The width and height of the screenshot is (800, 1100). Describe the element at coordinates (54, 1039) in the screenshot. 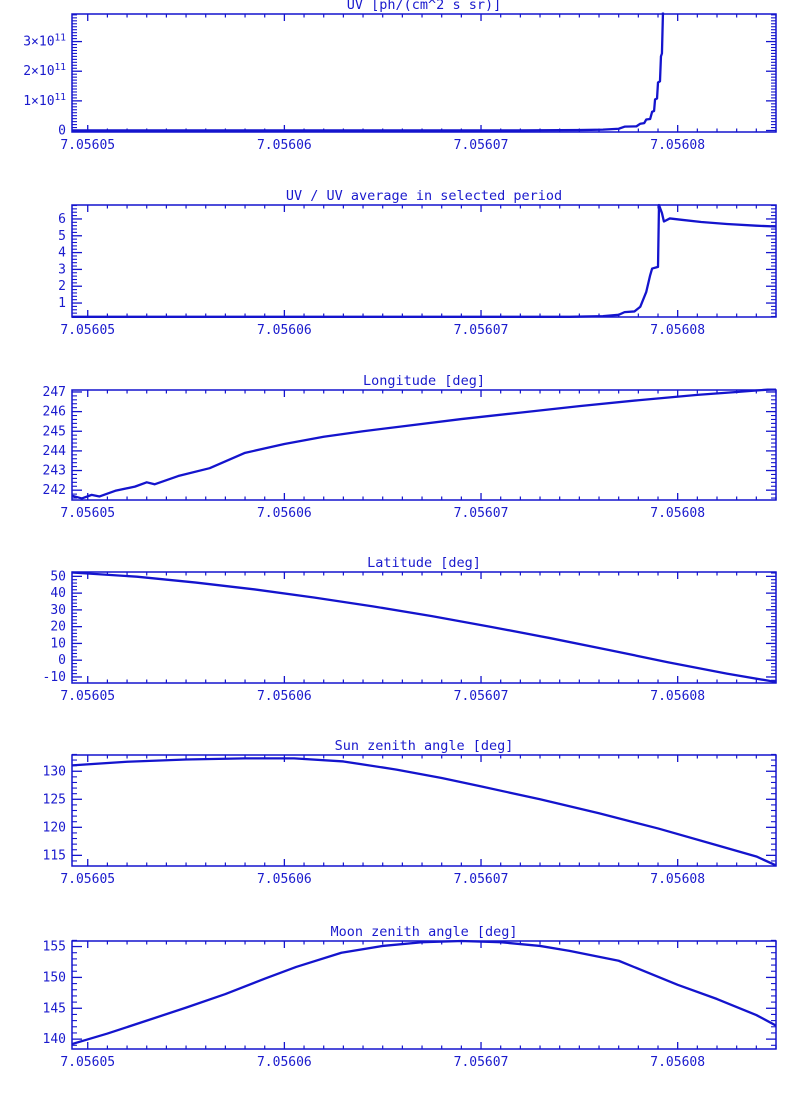

I see `y-tick-label: 140` at that location.